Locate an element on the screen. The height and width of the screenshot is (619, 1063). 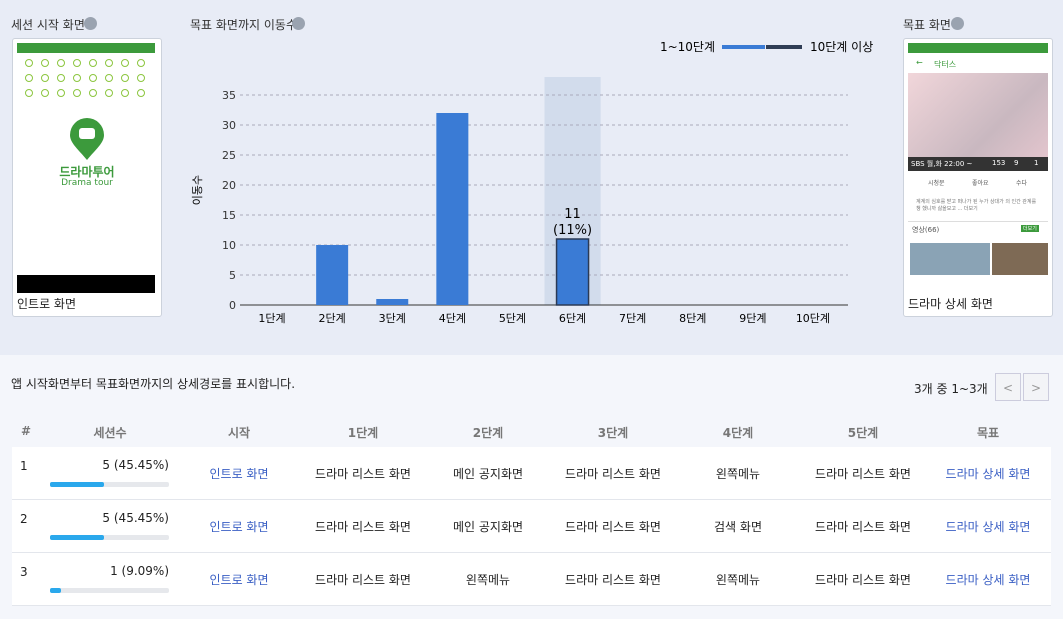
x-tick-label: 9단계 is located at coordinates (752, 318).